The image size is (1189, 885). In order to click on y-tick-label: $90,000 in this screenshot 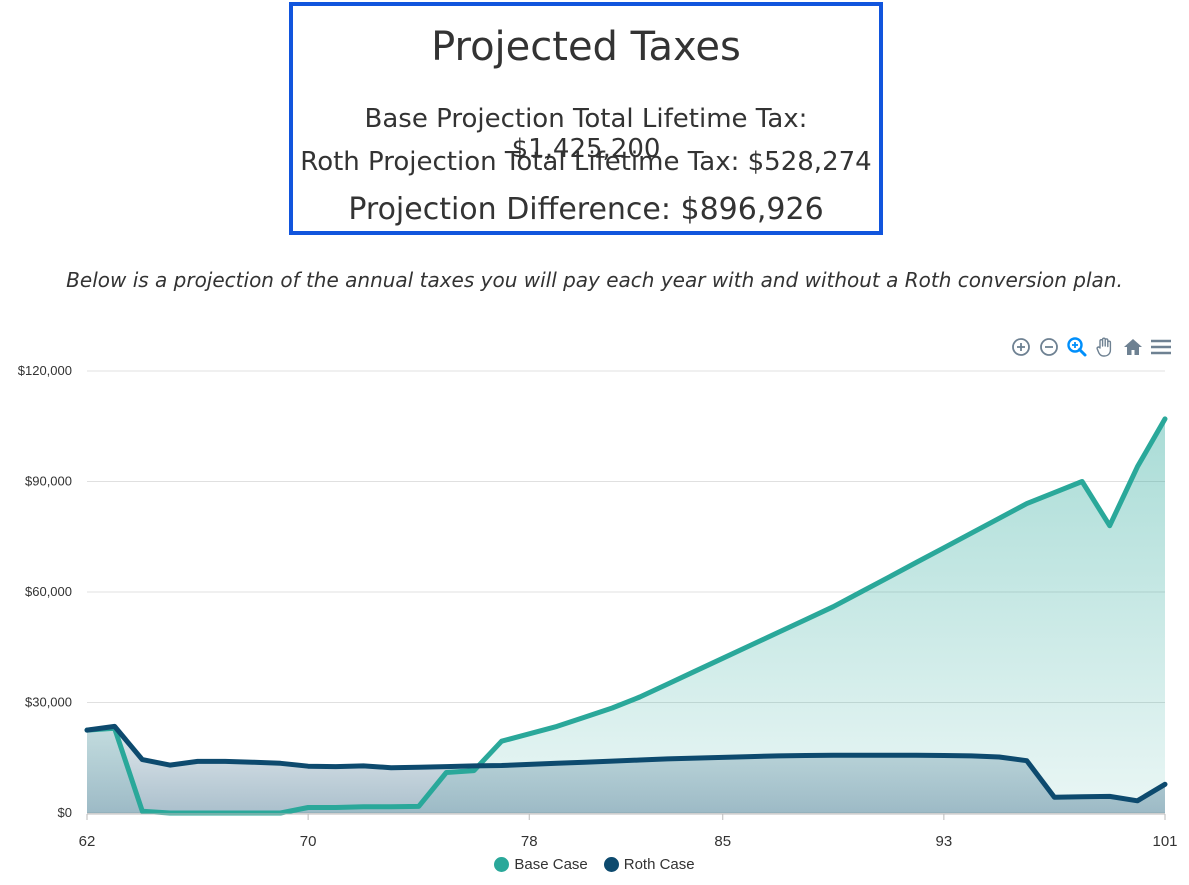, I will do `click(48, 481)`.